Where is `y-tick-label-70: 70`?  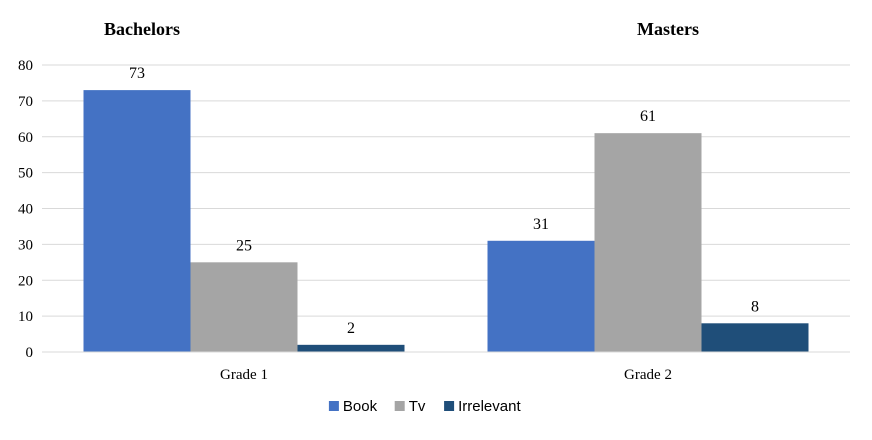
y-tick-label-70: 70 is located at coordinates (25, 102).